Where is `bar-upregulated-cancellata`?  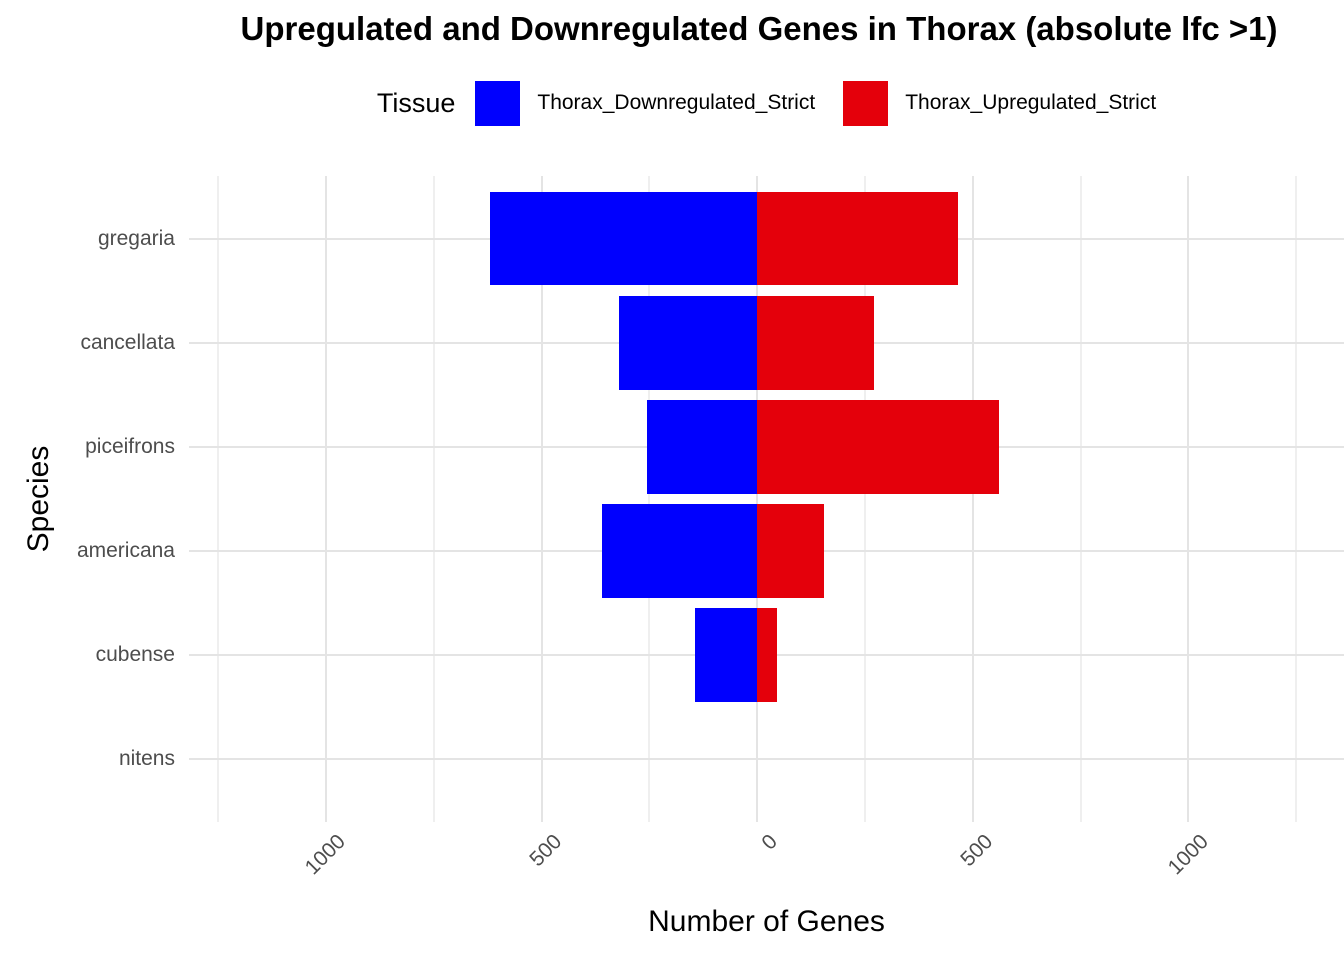
bar-upregulated-cancellata is located at coordinates (815, 342).